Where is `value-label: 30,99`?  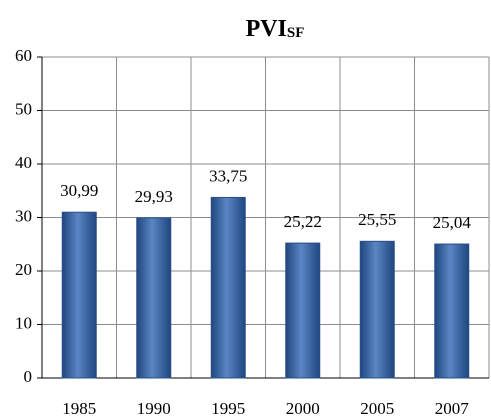 value-label: 30,99 is located at coordinates (79, 190).